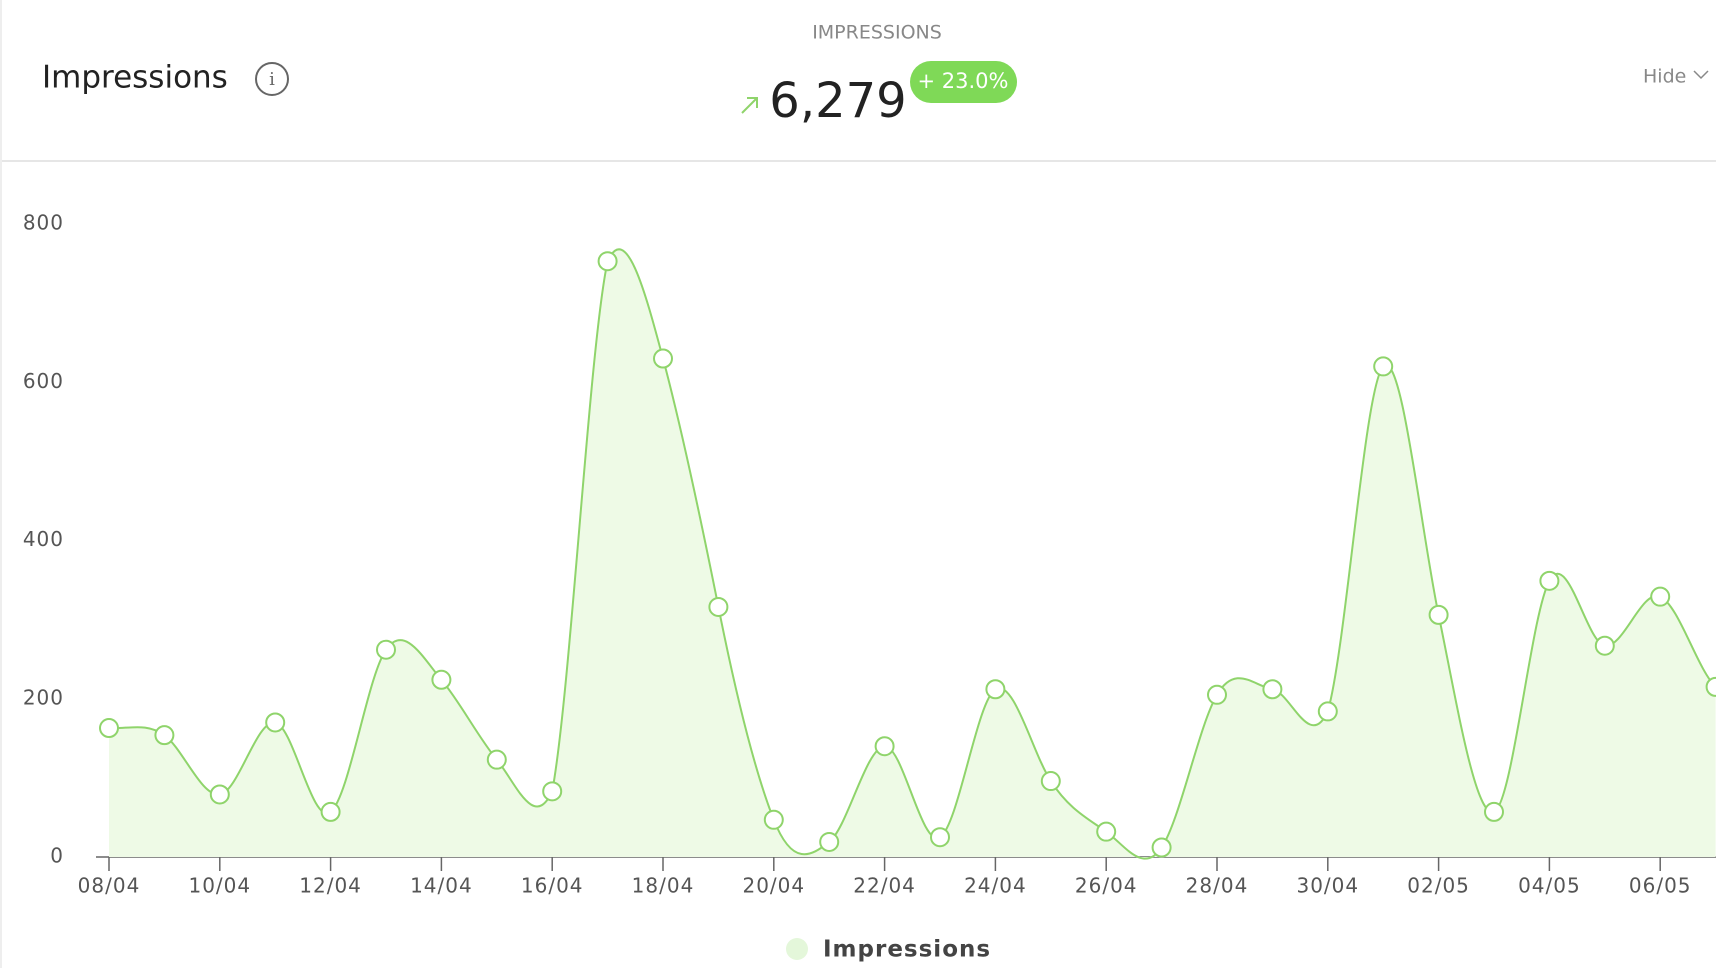 This screenshot has width=1716, height=968. I want to click on info-icon-label: i, so click(272, 79).